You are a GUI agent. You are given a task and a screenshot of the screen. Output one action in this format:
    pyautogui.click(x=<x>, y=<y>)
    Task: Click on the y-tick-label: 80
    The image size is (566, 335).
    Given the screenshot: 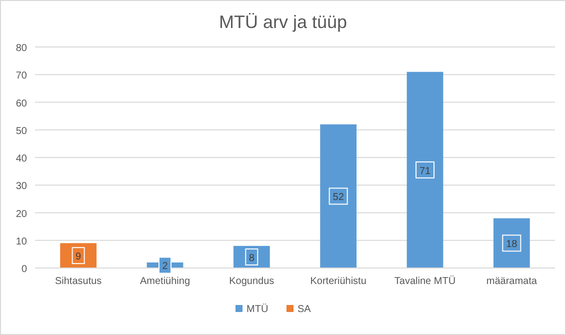 What is the action you would take?
    pyautogui.click(x=22, y=48)
    